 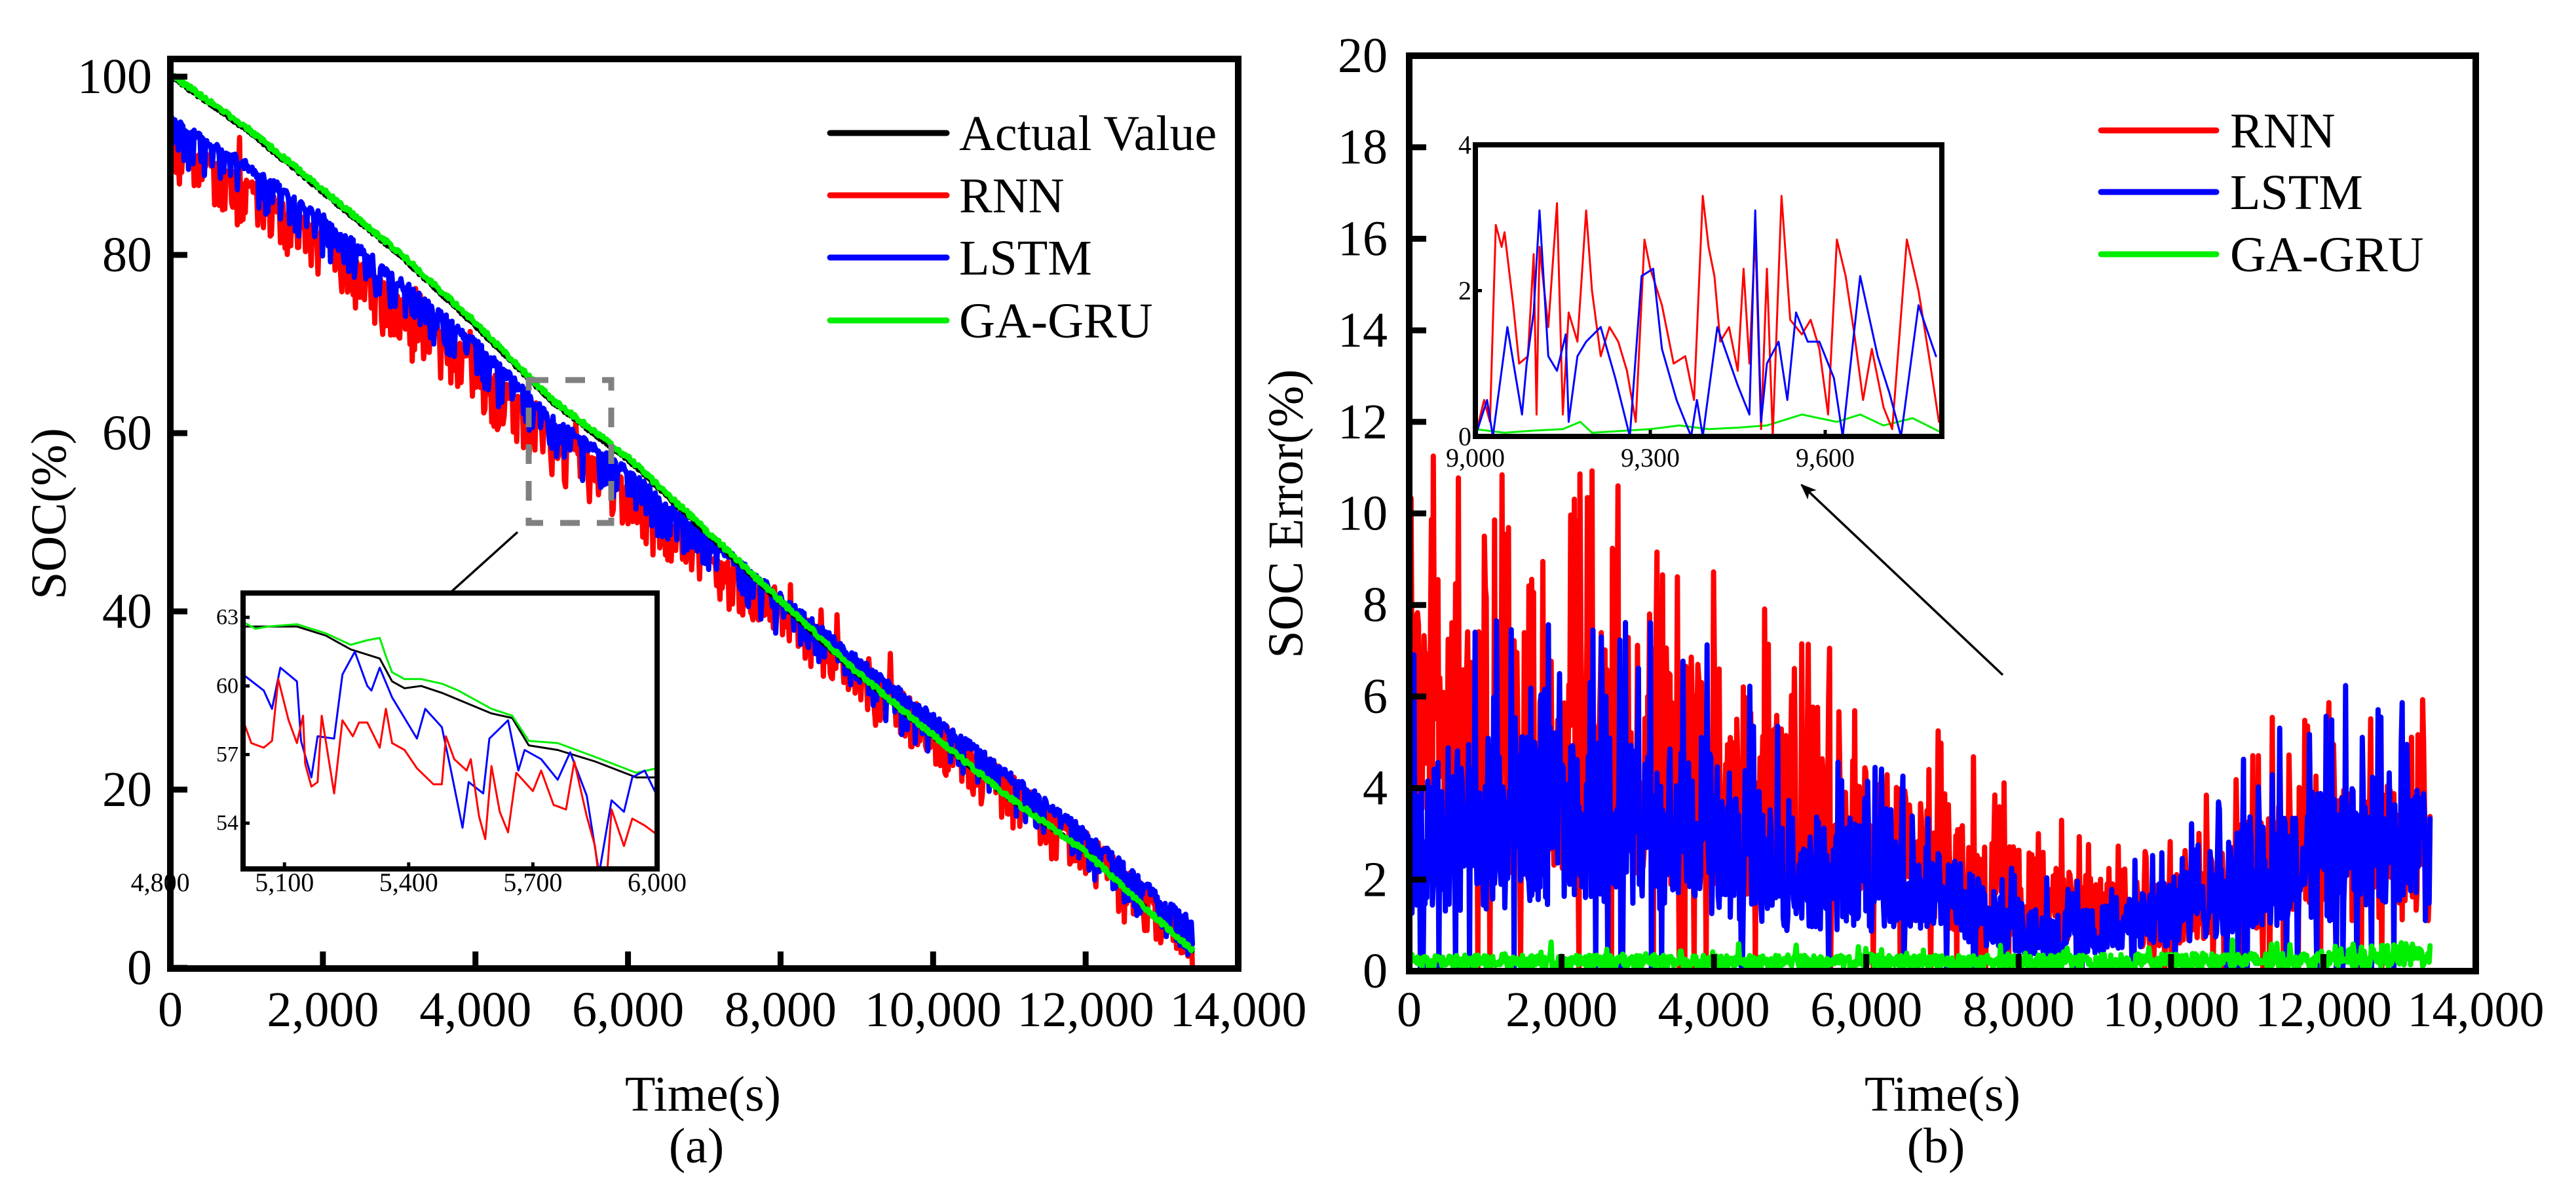 I want to click on zoom-region-box, so click(x=570, y=451).